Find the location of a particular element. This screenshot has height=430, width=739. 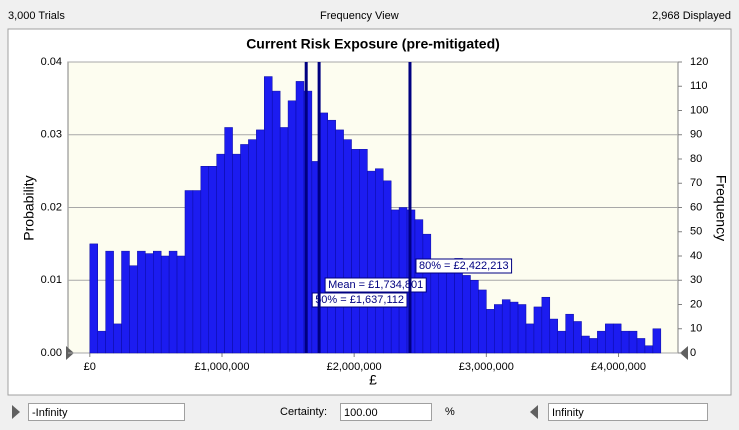

y2-axis-label: Frequency is located at coordinates (721, 208).